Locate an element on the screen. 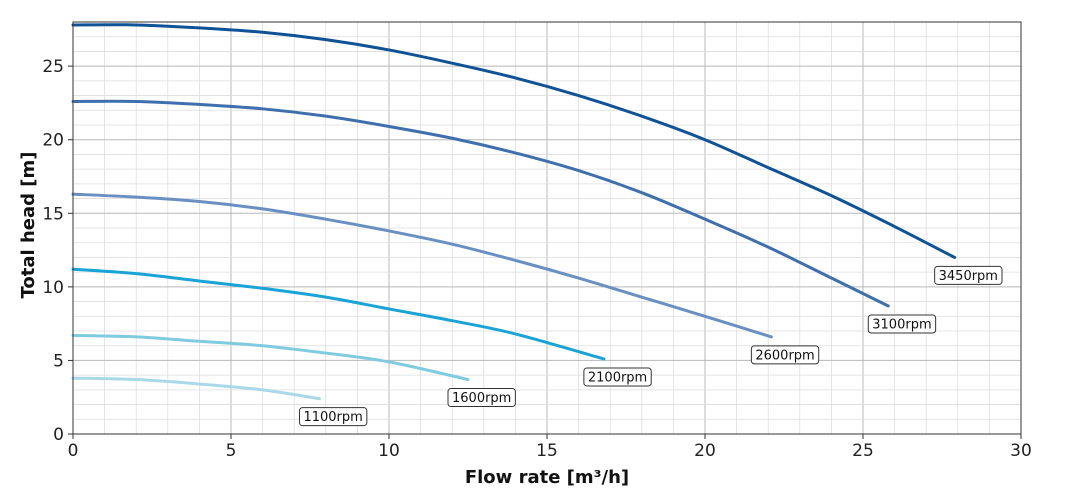 The width and height of the screenshot is (1078, 492). rpm-label-3100rpm: 3100rpm is located at coordinates (902, 324).